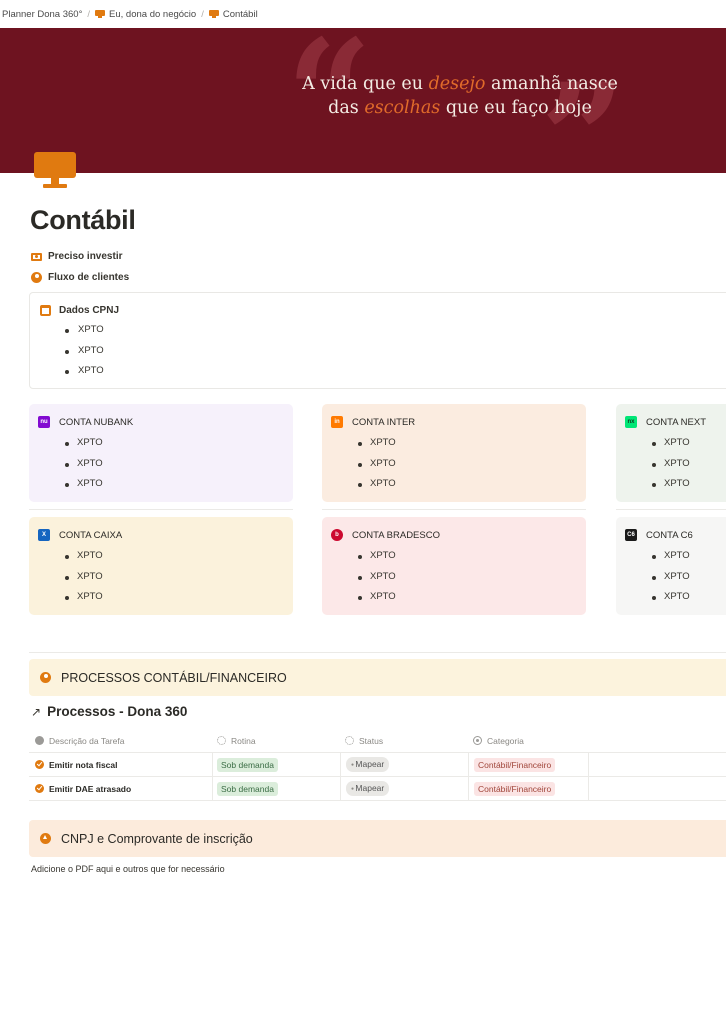  What do you see at coordinates (276, 740) in the screenshot?
I see `column-header-rotina: Rotina` at bounding box center [276, 740].